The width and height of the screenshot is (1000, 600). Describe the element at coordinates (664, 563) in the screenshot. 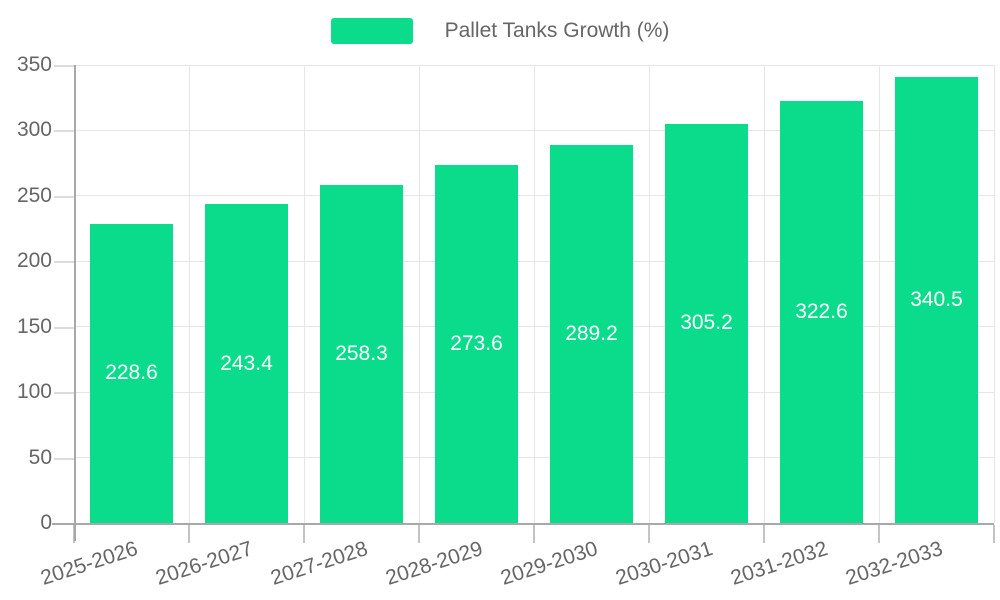

I see `x-axis-label: 2030-2031` at that location.